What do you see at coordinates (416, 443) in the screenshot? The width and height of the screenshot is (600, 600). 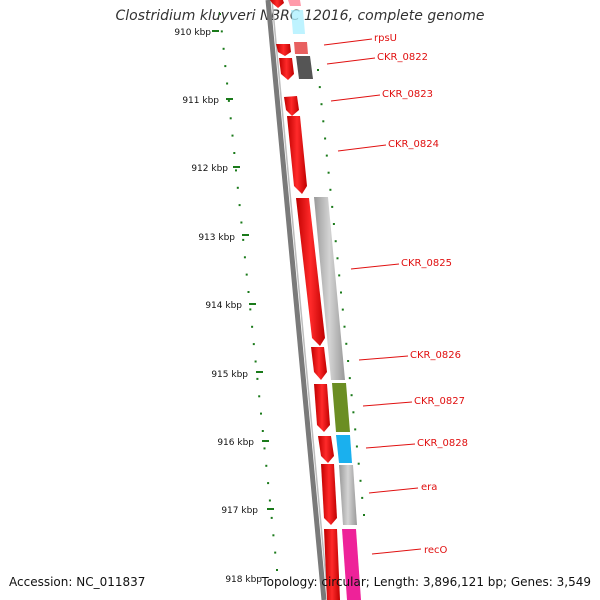 I see `gene-label-CKR_0828: CKR_0828` at bounding box center [416, 443].